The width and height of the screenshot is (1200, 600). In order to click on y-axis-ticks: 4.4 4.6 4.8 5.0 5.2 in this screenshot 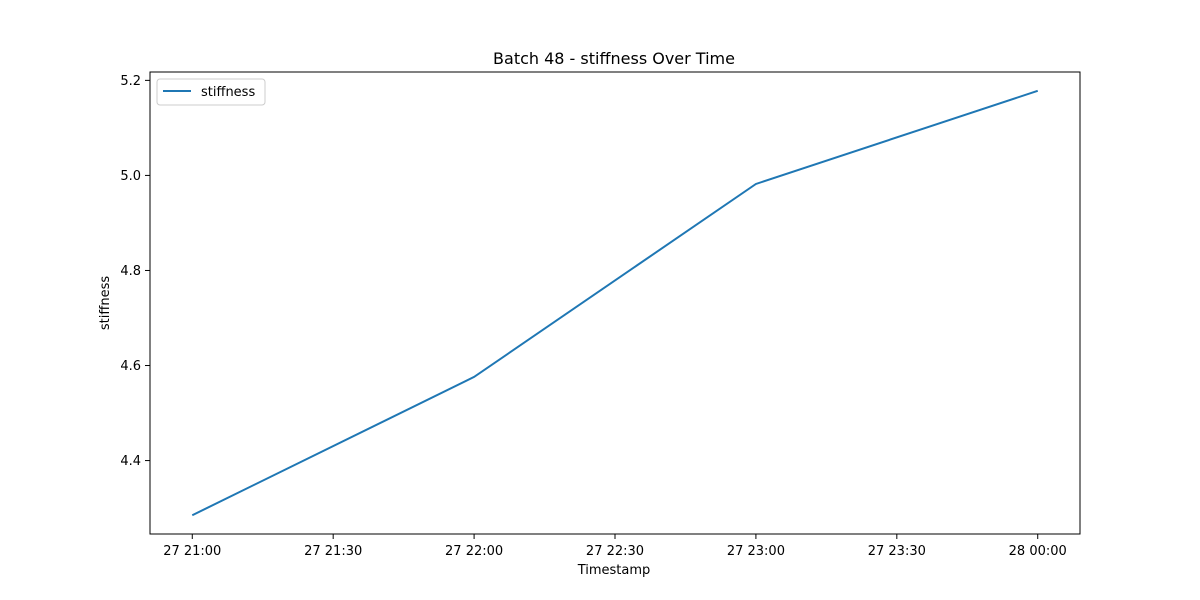, I will do `click(135, 271)`.